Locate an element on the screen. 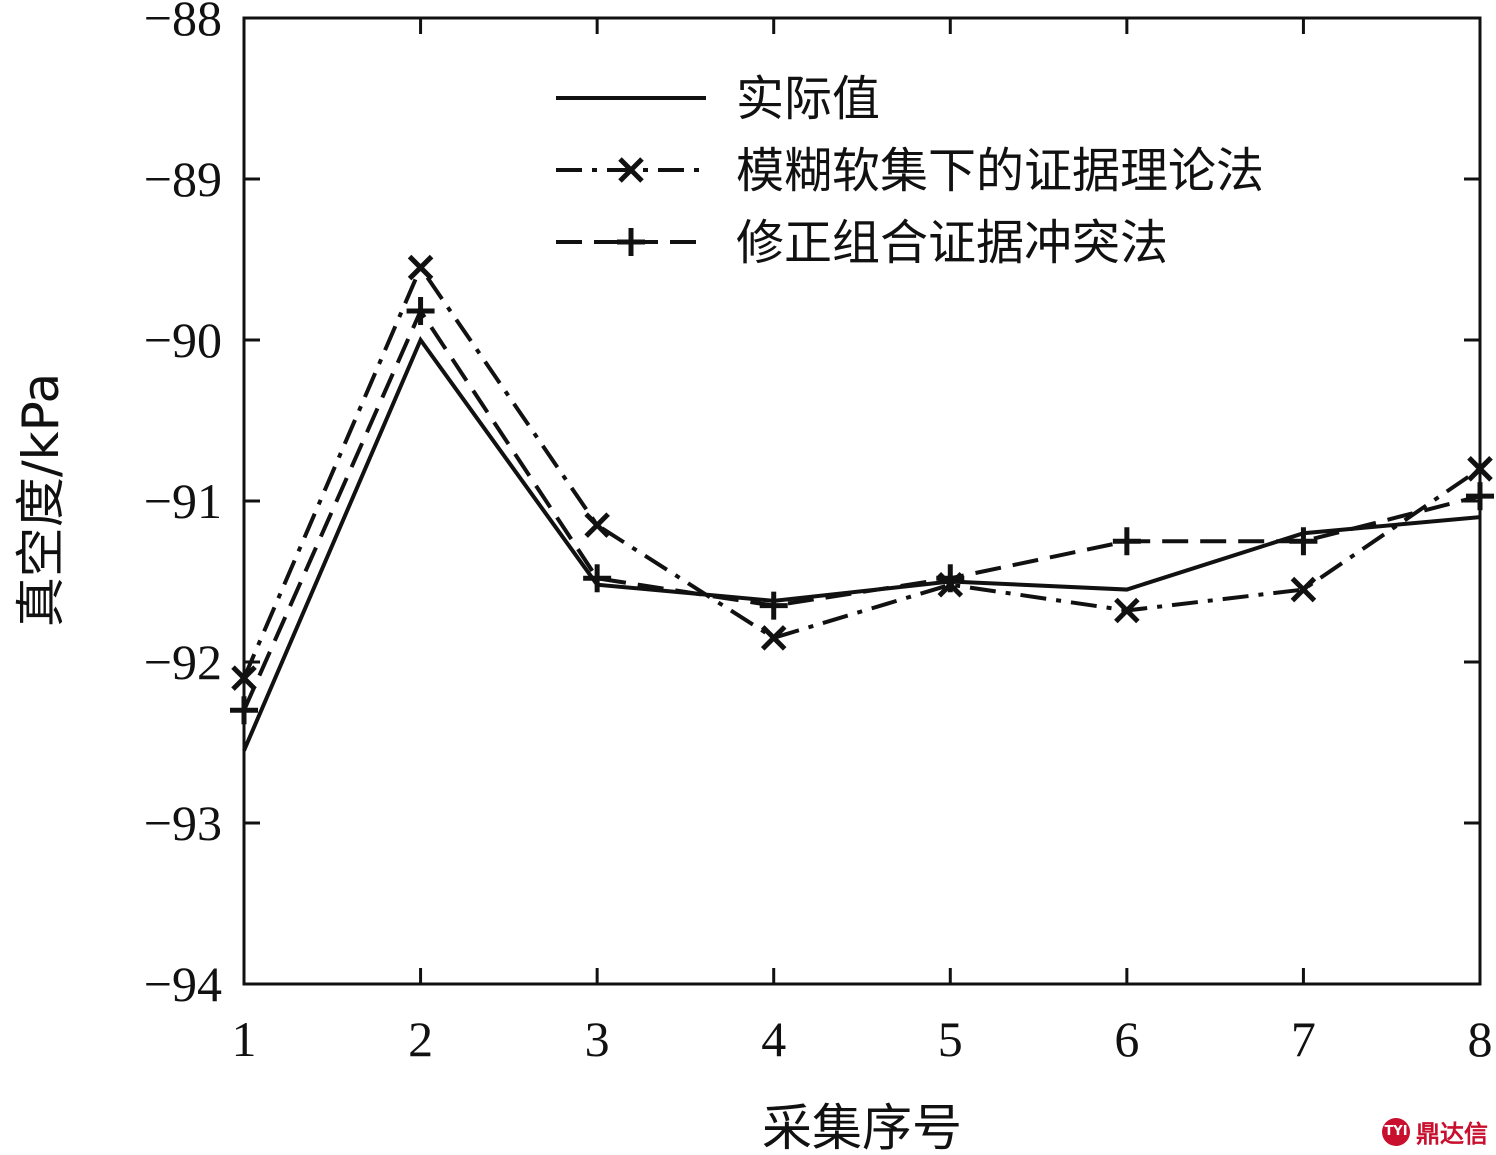 The height and width of the screenshot is (1155, 1496). legend-item: 实际值 is located at coordinates (718, 99).